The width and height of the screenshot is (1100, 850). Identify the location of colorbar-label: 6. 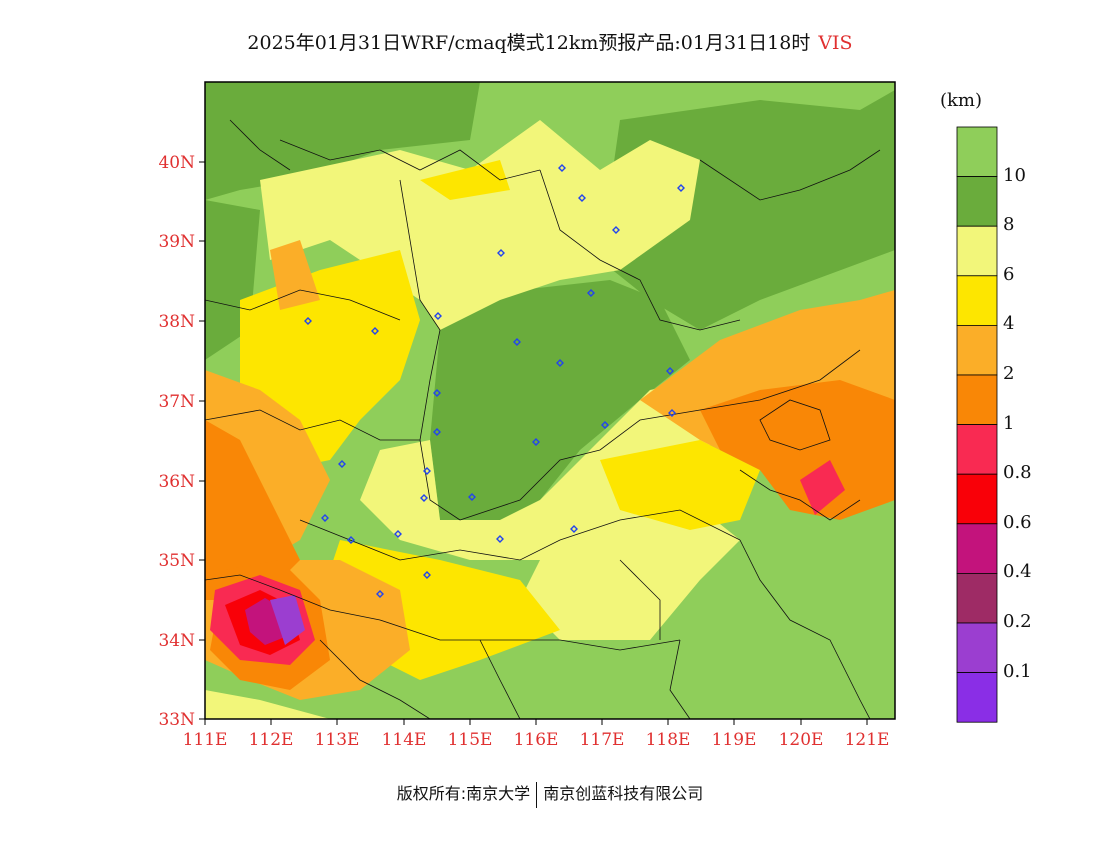
(1009, 274).